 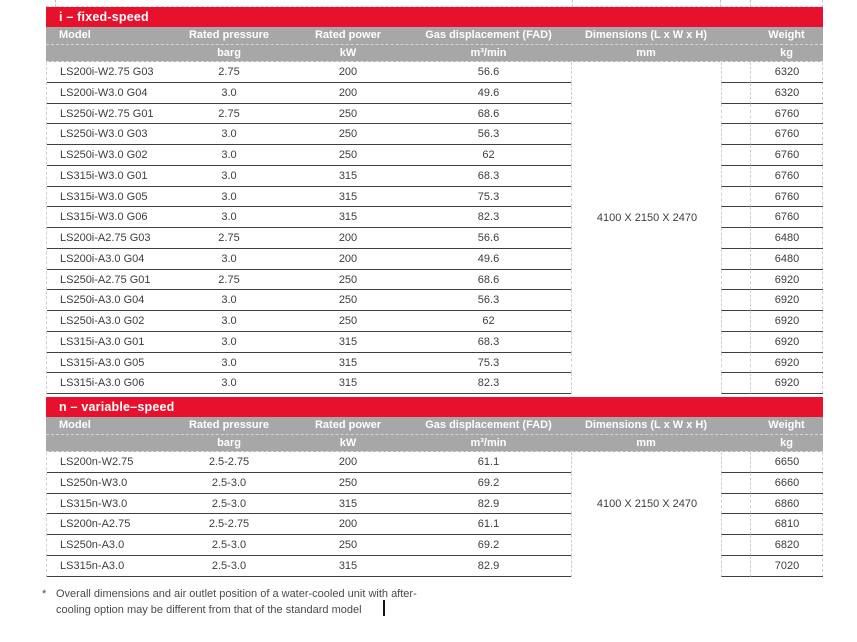 I want to click on col-unit-dims: mm, so click(x=646, y=443).